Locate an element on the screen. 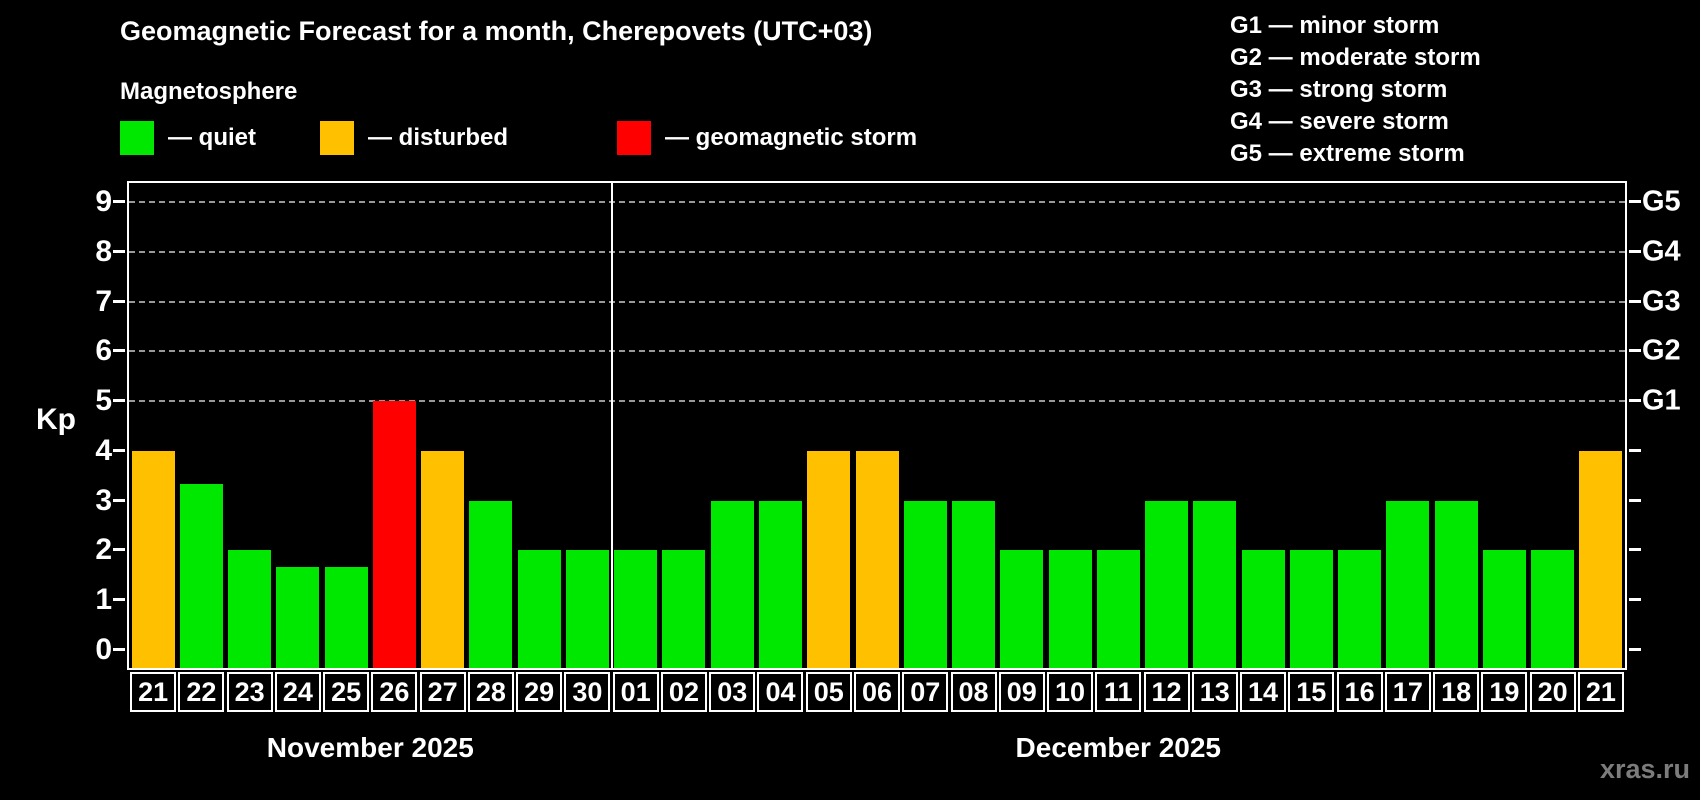 The width and height of the screenshot is (1700, 800). legend-item-quiet: — quiet is located at coordinates (188, 138).